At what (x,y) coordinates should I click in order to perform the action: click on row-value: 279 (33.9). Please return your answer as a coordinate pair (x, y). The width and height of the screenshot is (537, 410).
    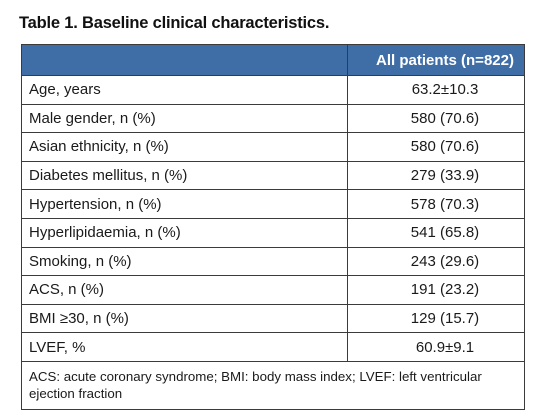
    Looking at the image, I should click on (436, 175).